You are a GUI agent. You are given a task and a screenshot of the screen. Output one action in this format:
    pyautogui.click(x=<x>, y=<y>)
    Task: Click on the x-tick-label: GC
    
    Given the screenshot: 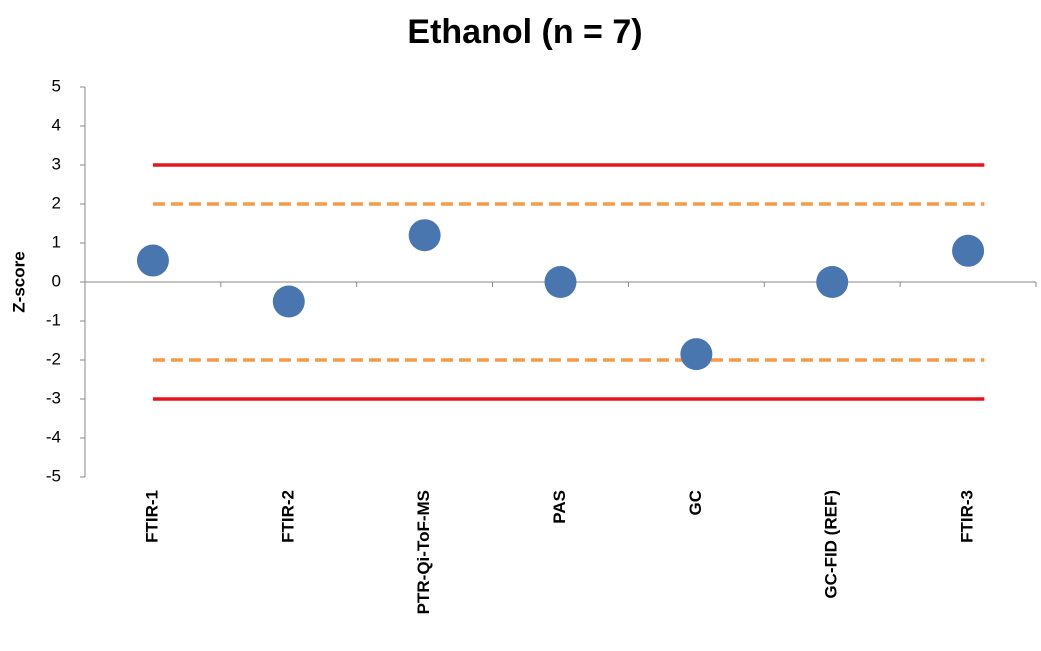 What is the action you would take?
    pyautogui.click(x=695, y=503)
    